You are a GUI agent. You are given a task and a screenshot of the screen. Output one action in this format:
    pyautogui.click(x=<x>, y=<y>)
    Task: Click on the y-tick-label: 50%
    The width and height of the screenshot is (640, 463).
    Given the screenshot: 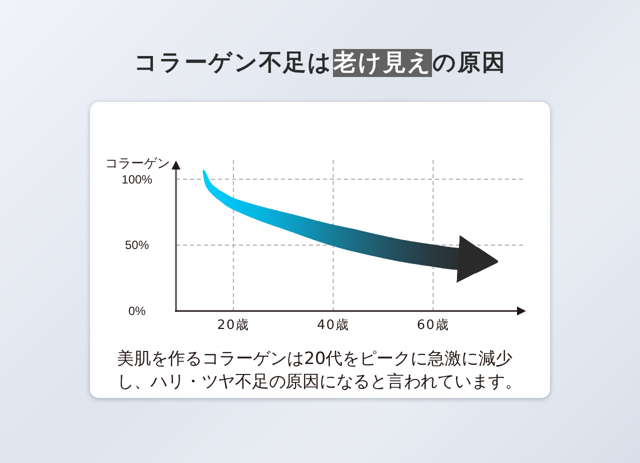 What is the action you would take?
    pyautogui.click(x=137, y=245)
    